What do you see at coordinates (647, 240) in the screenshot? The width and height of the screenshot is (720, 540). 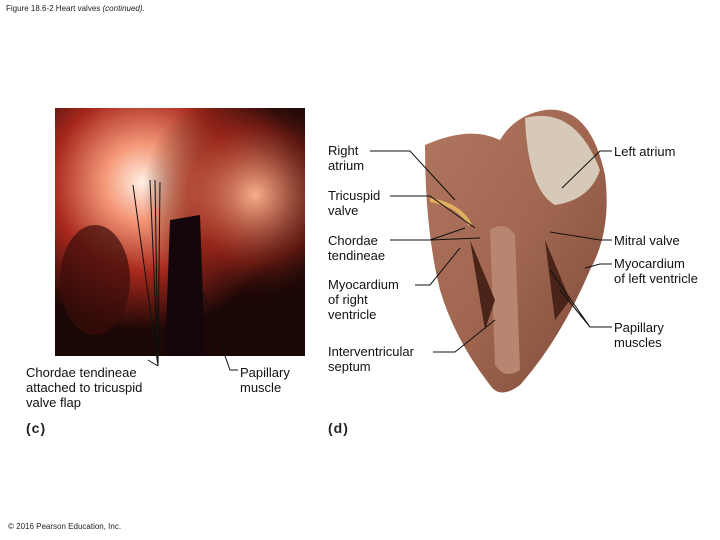 I see `label: Mitral valve` at bounding box center [647, 240].